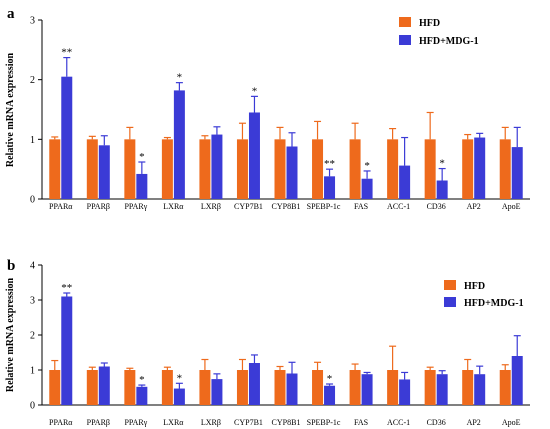 The image size is (550, 429). What do you see at coordinates (286, 422) in the screenshot?
I see `x-tick-label: CYP8B1` at bounding box center [286, 422].